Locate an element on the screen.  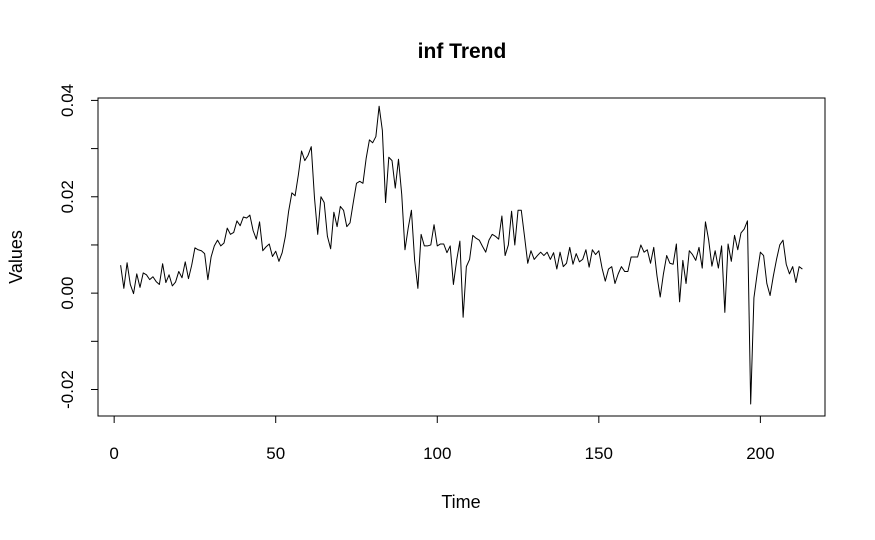
y-tick-label: 0.02 is located at coordinates (67, 196).